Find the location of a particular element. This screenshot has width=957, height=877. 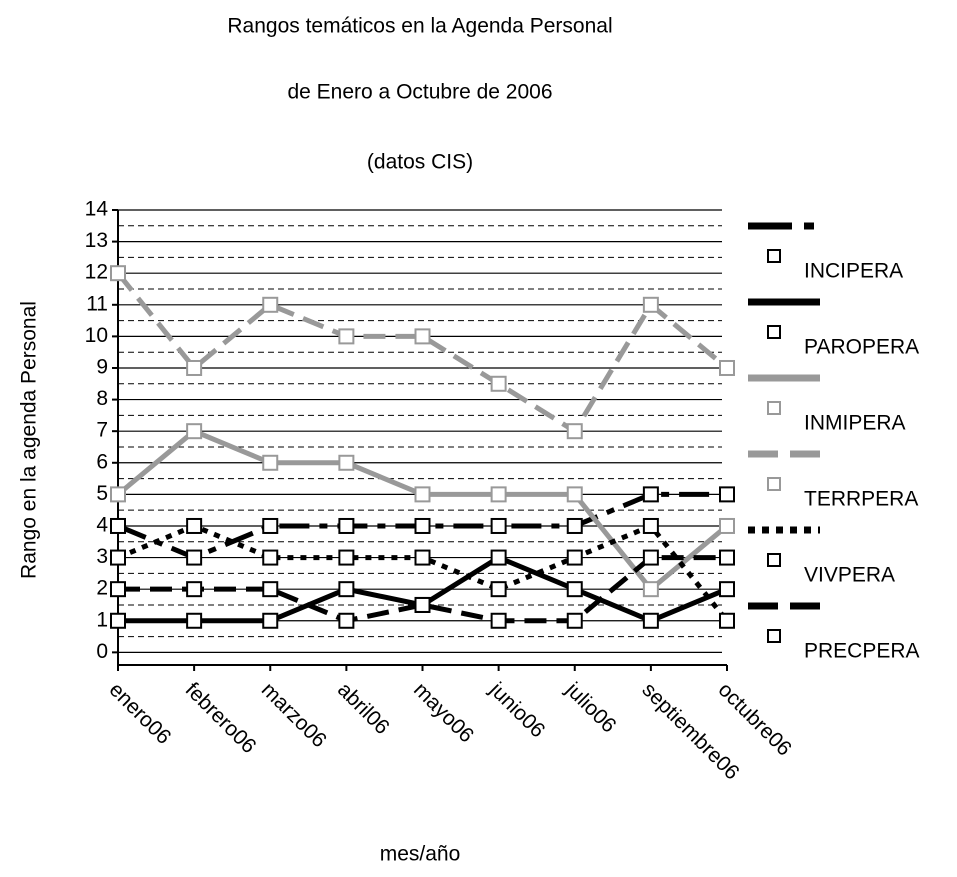

y-tick-label: 6 is located at coordinates (102, 461).